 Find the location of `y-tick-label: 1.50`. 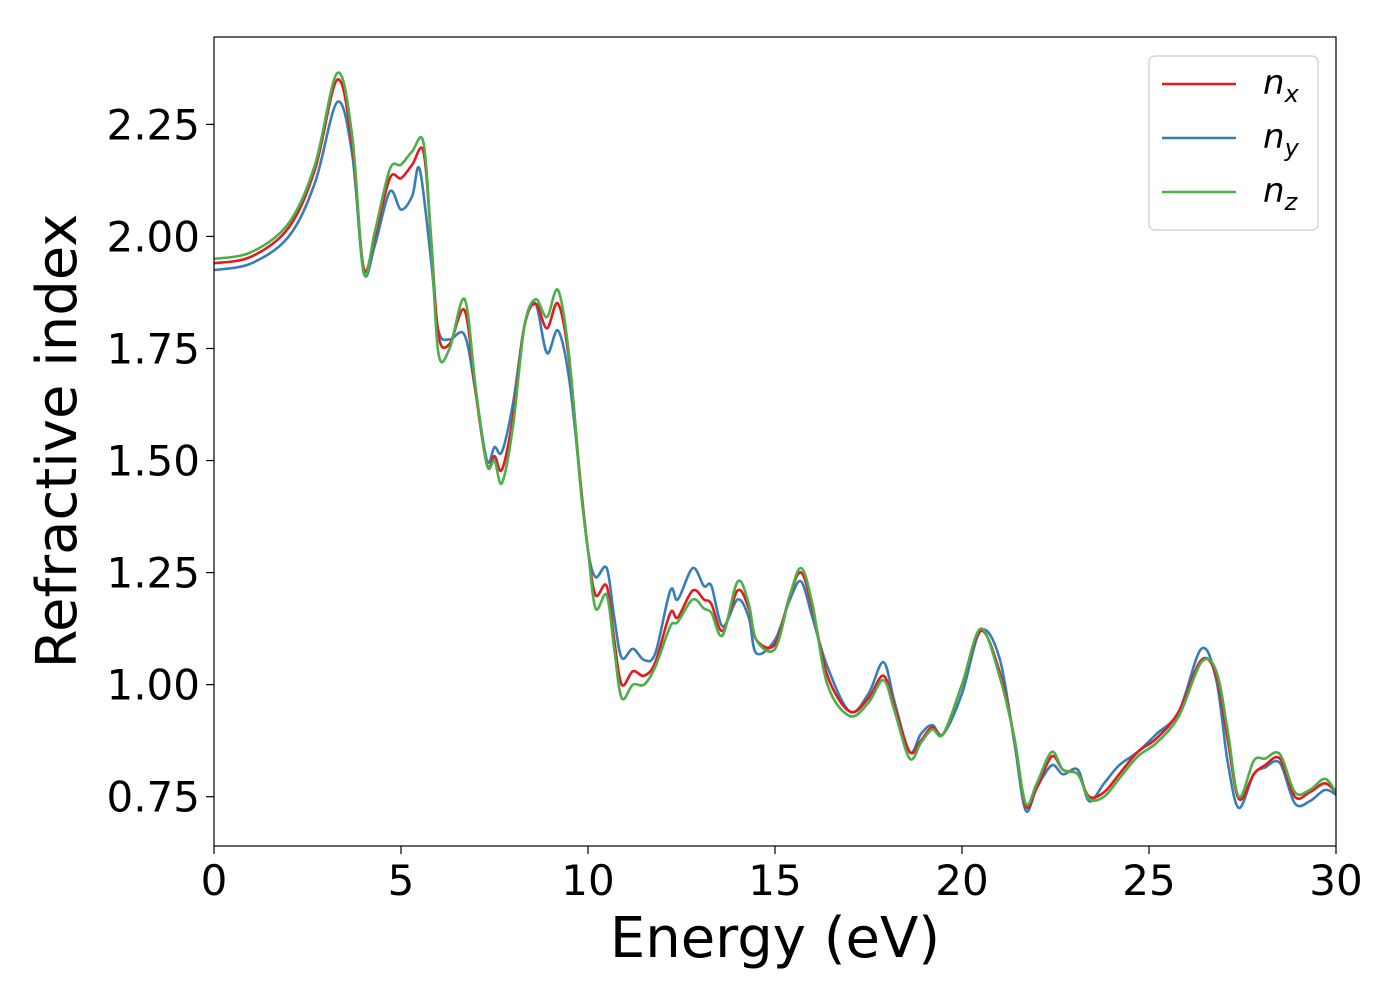

y-tick-label: 1.50 is located at coordinates (153, 461).